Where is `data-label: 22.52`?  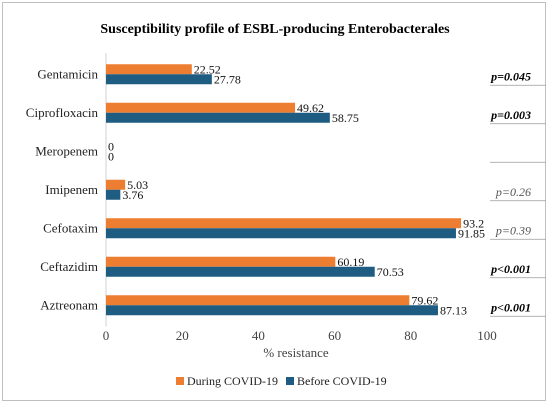
data-label: 22.52 is located at coordinates (207, 69).